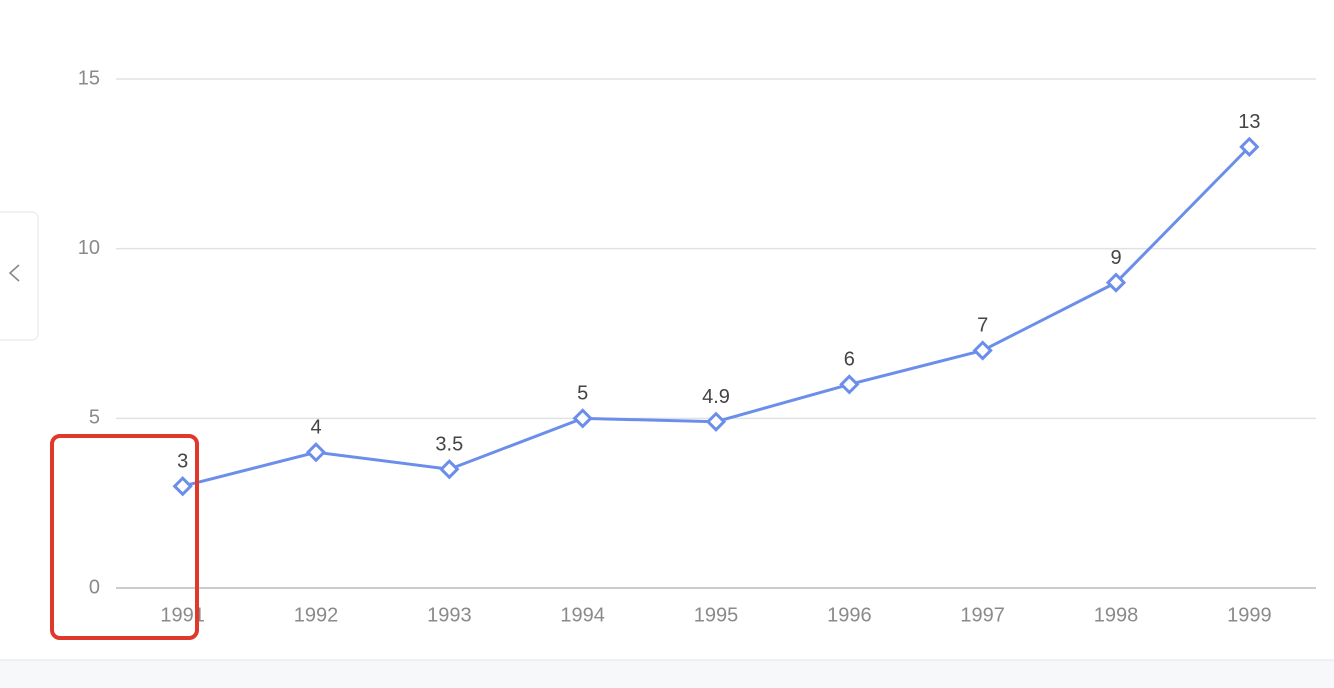  I want to click on highlight-box, so click(124, 537).